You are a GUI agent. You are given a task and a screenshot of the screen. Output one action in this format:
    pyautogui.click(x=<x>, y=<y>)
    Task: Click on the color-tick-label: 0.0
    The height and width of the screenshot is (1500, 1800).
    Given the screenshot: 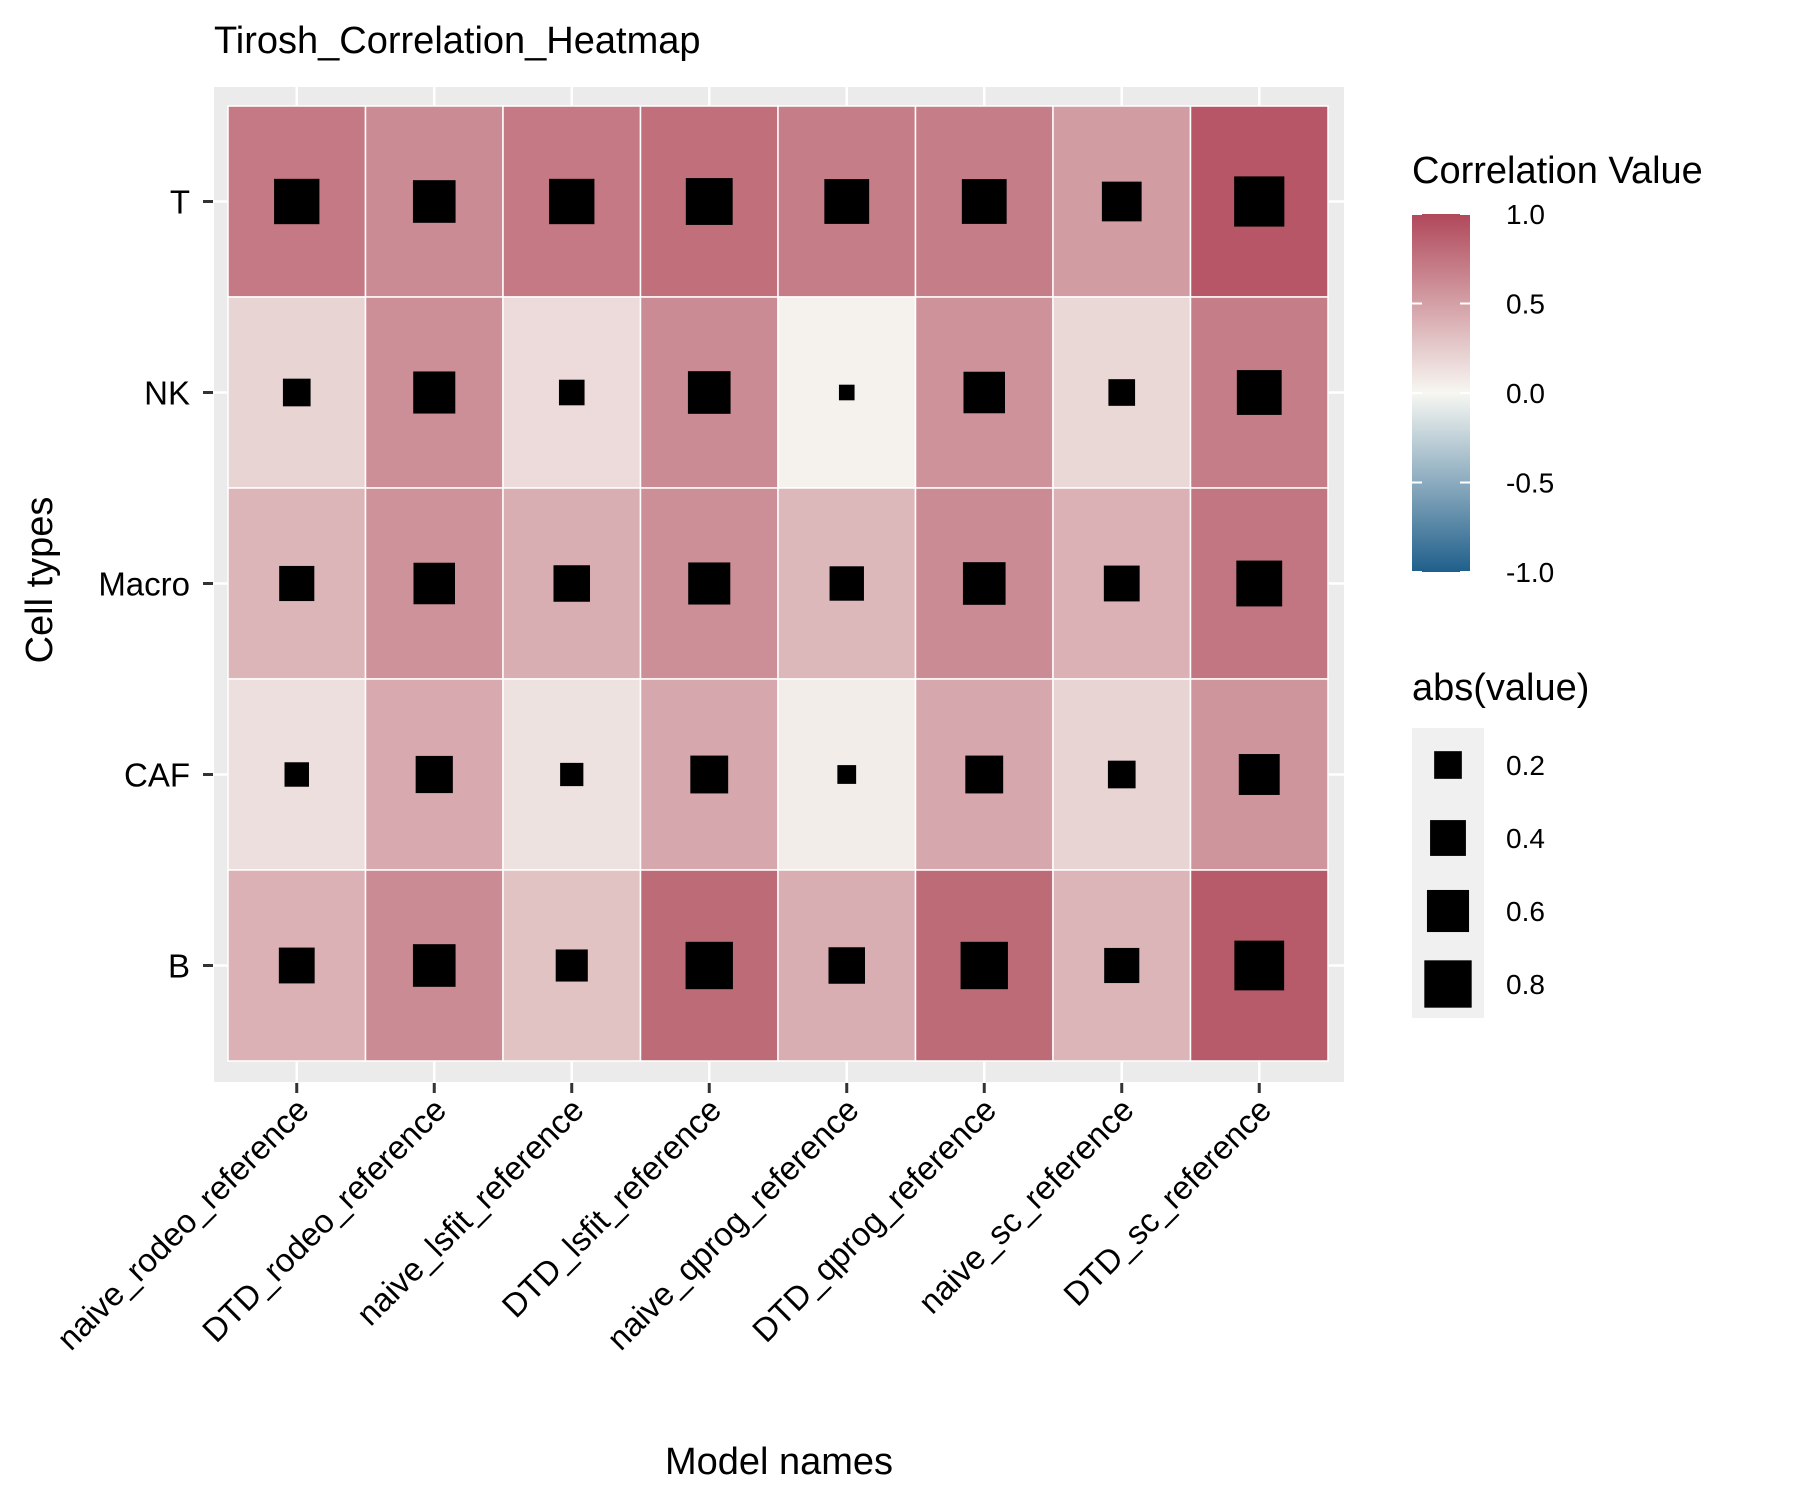 What is the action you would take?
    pyautogui.click(x=1525, y=393)
    